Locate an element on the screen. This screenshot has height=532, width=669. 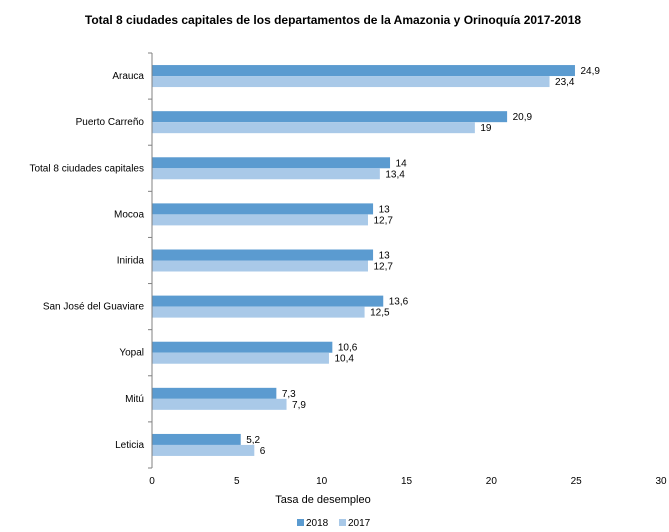
legend-label-2017: 2017 is located at coordinates (359, 523).